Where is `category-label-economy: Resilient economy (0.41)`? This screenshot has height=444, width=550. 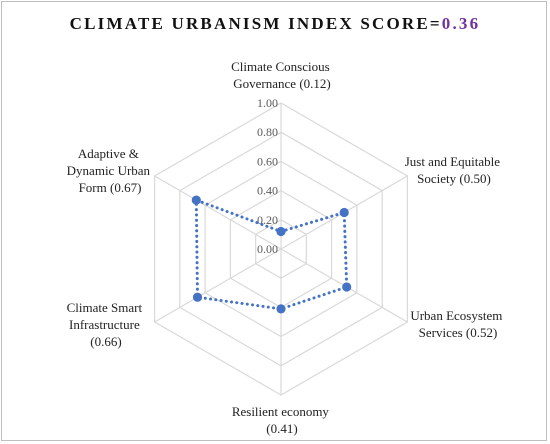 category-label-economy: Resilient economy (0.41) is located at coordinates (282, 420).